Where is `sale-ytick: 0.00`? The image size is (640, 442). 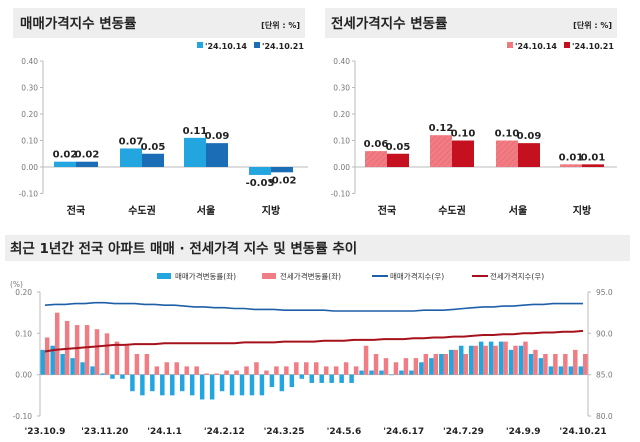 sale-ytick: 0.00 is located at coordinates (29, 167).